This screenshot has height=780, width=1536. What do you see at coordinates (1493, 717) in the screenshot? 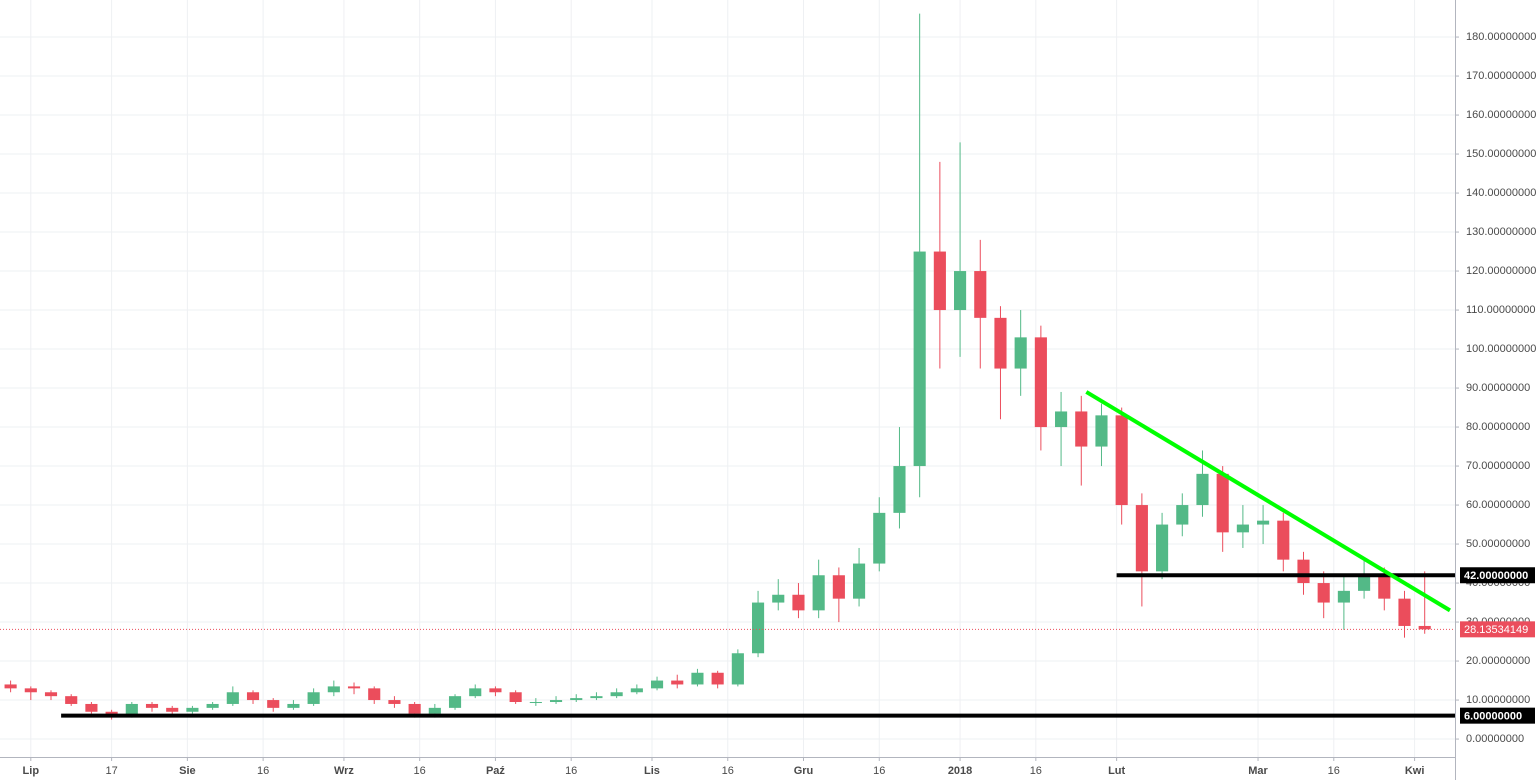
I see `level-label: 6.00000000` at bounding box center [1493, 717].